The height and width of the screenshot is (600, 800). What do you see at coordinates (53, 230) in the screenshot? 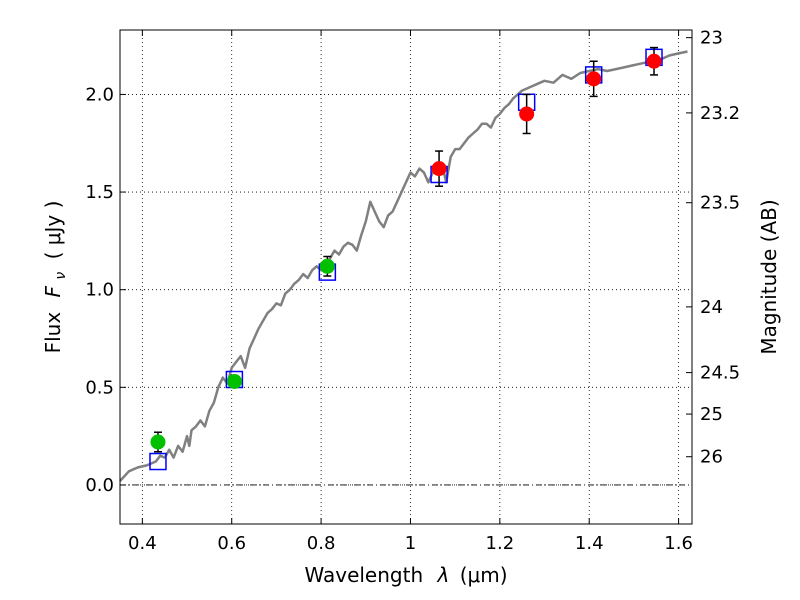
I see `y-axis-label-unit: ( μJy )` at bounding box center [53, 230].